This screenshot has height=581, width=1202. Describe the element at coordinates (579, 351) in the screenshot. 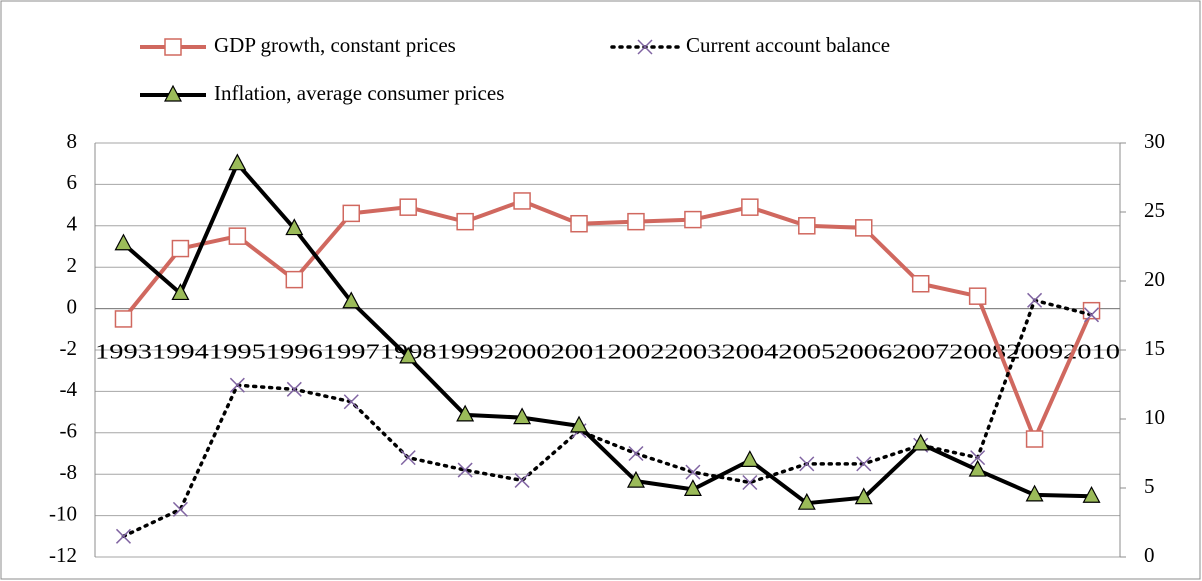

I see `x-tick-label: 2001` at that location.